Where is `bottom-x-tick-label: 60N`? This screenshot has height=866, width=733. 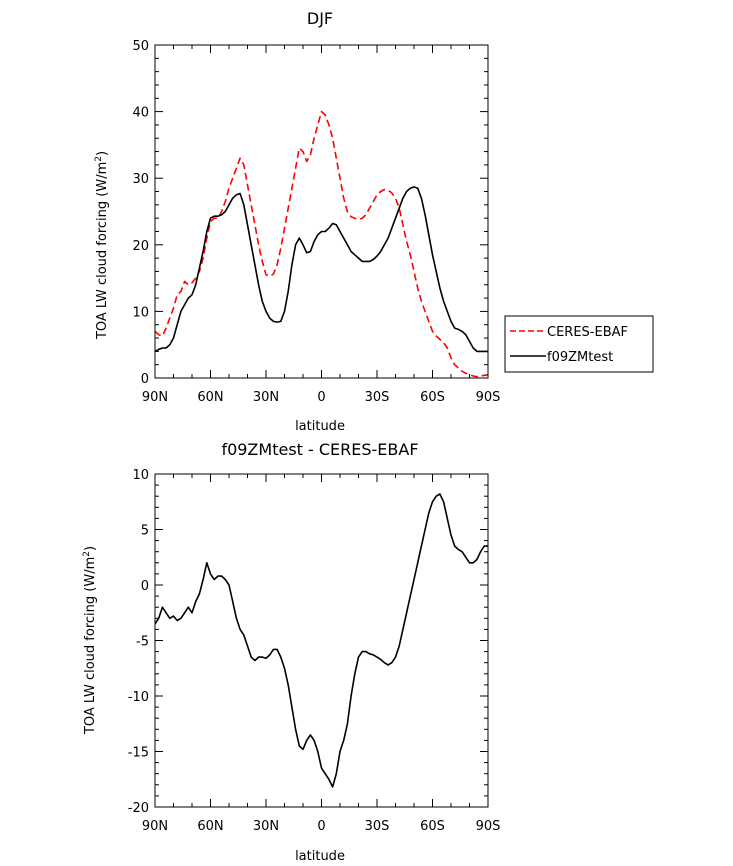
bottom-x-tick-label: 60N is located at coordinates (210, 826).